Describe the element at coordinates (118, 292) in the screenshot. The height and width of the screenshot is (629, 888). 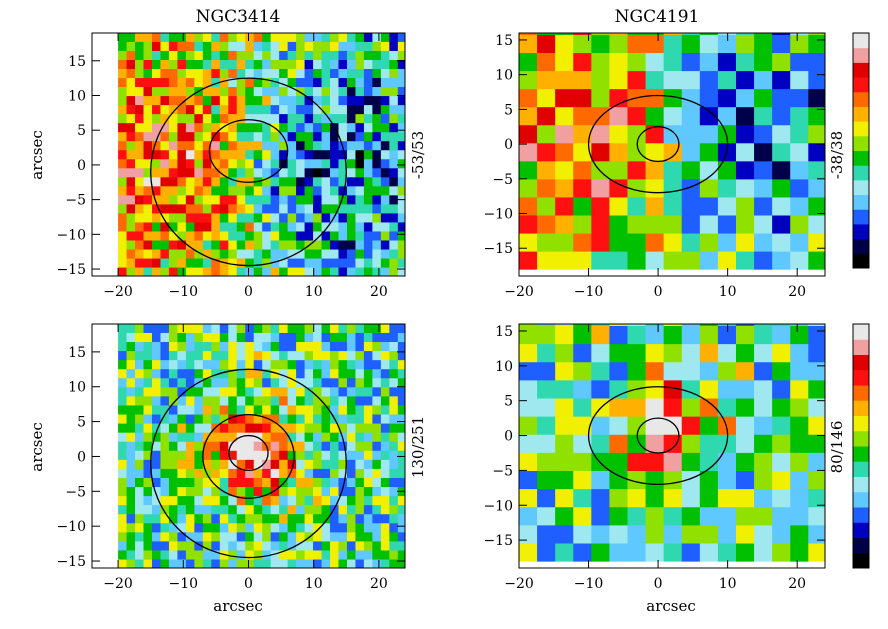
I see `x-tick-label: −20` at that location.